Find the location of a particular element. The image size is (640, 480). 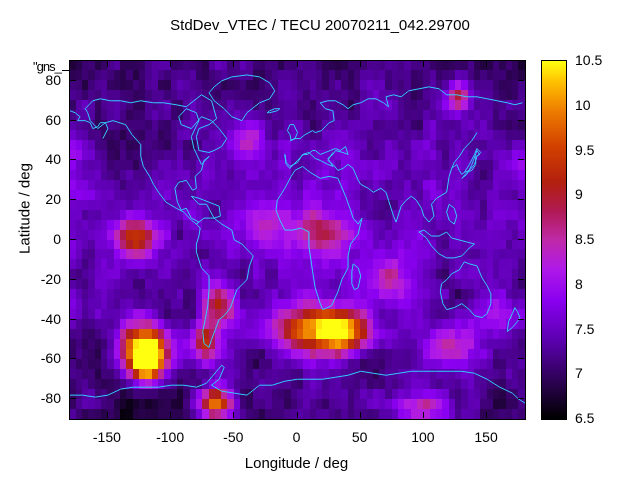

x-axis-tick-label: 50 is located at coordinates (359, 437).